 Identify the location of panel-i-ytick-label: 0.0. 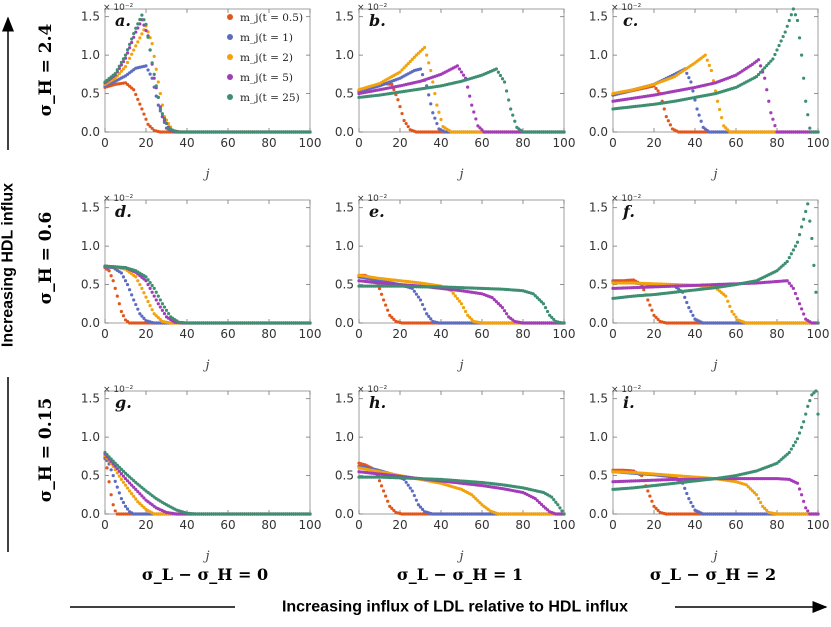
(598, 514).